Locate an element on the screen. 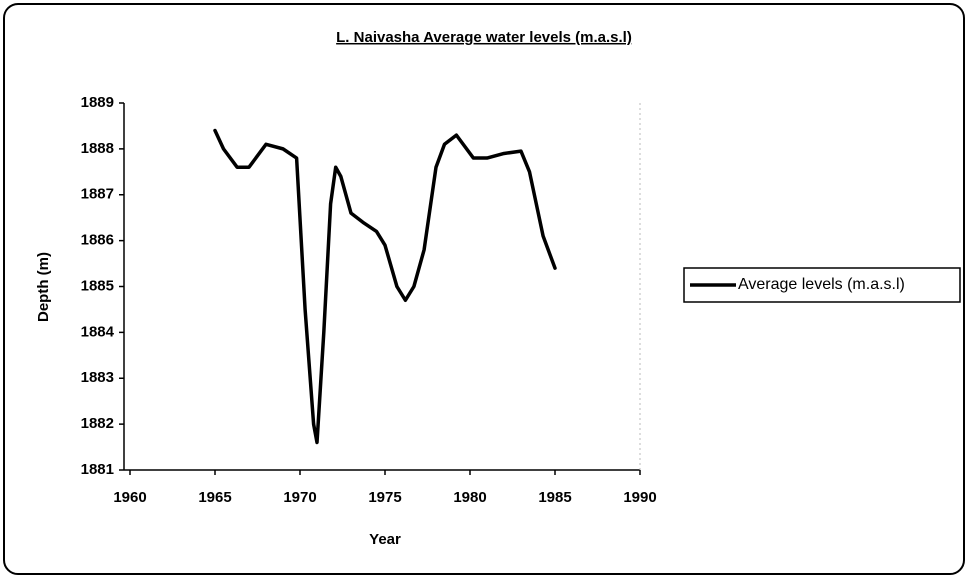 This screenshot has width=969, height=580. y-tick-label: 1882 is located at coordinates (97, 423).